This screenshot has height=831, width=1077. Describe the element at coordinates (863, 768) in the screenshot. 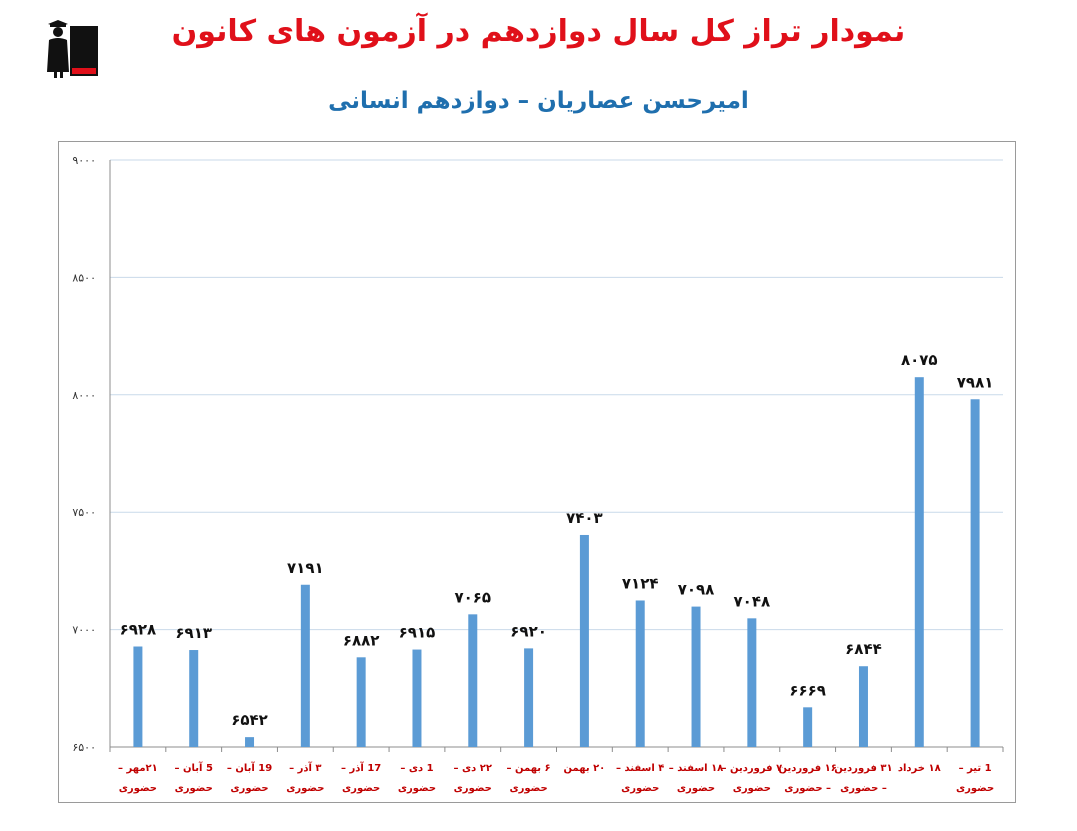

I see `x-category-label: ۳۱ فروردین` at that location.